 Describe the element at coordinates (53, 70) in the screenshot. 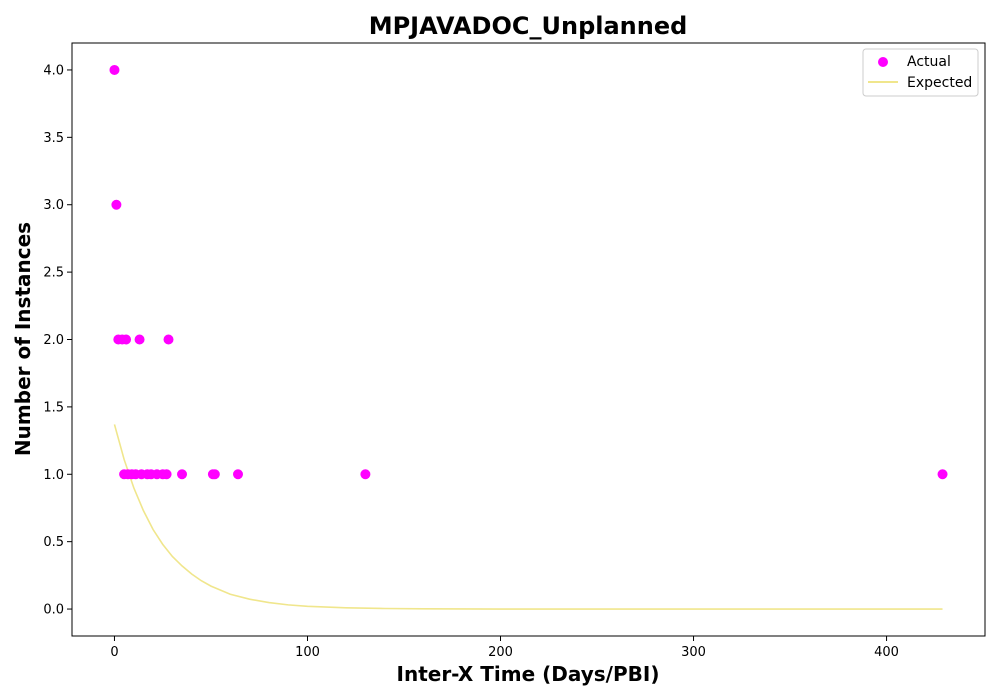

I see `y-tick-label: 4.0` at that location.